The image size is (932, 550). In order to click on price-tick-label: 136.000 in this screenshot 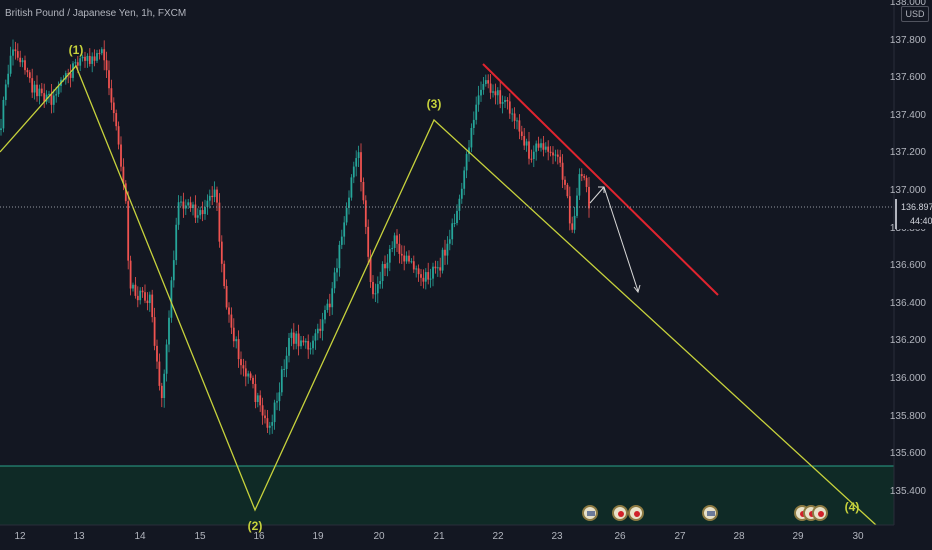, I will do `click(907, 378)`.